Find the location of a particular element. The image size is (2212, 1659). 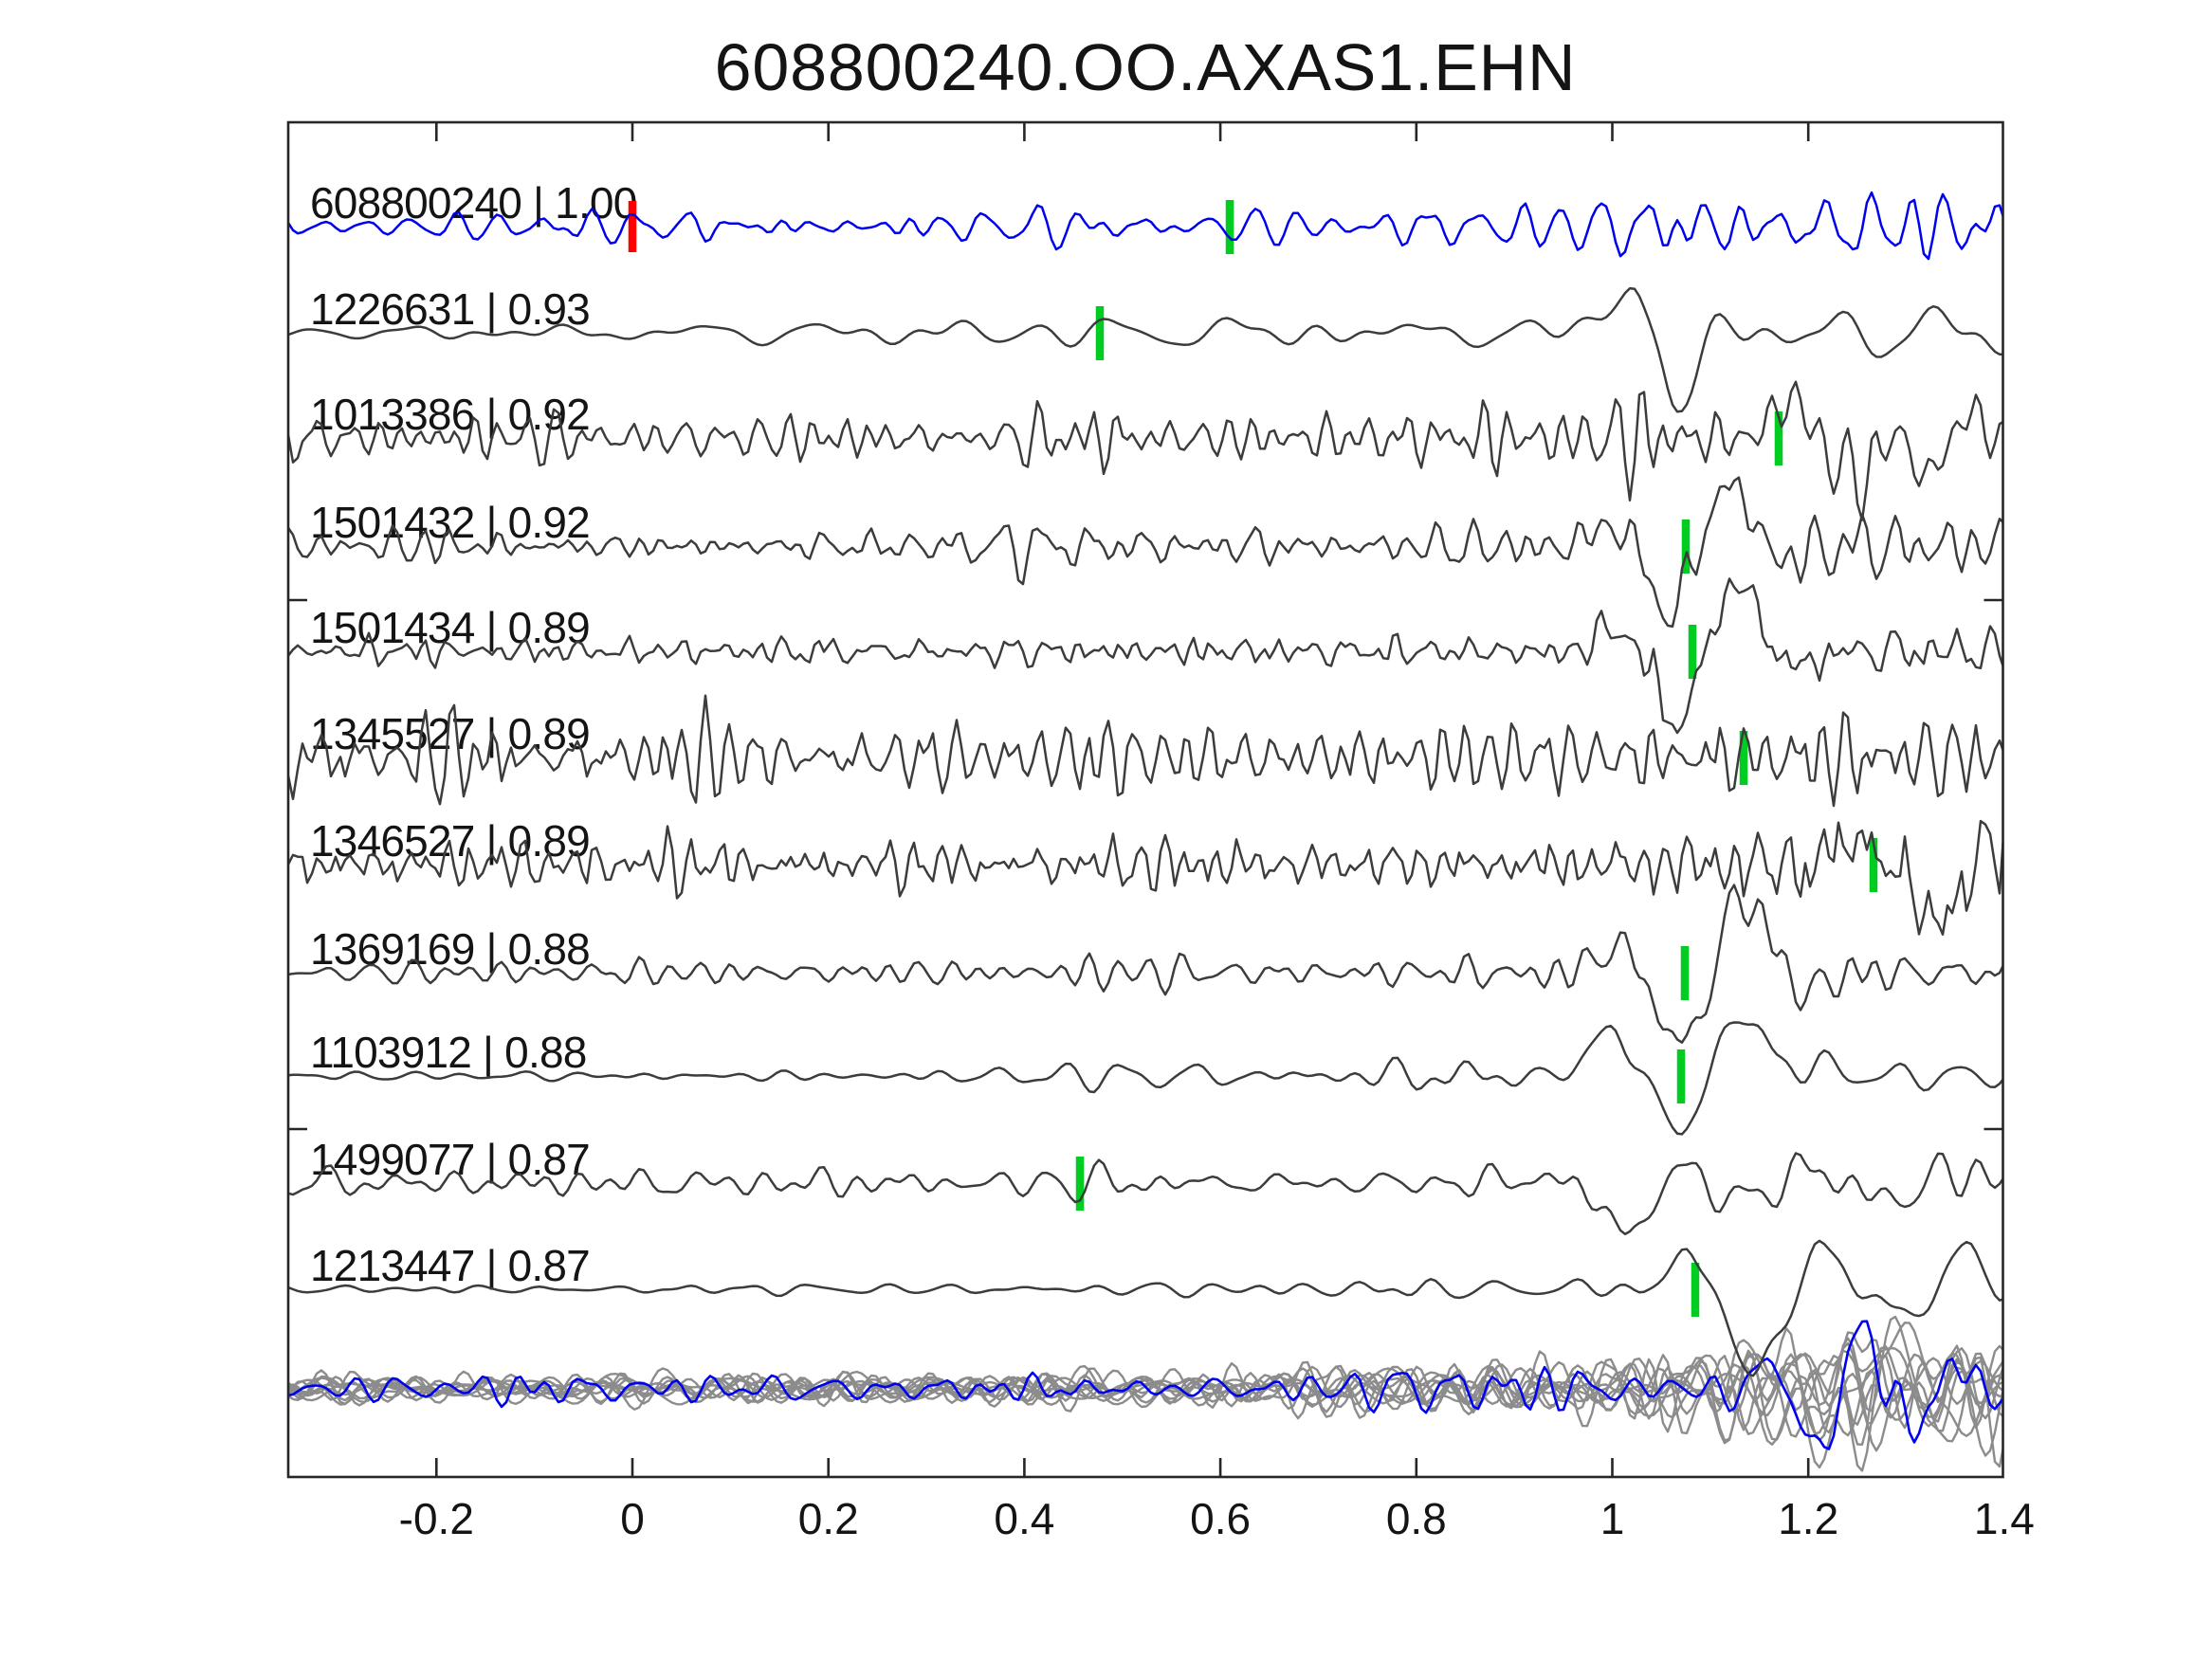

svg-text: 1.2 is located at coordinates (1808, 1518).